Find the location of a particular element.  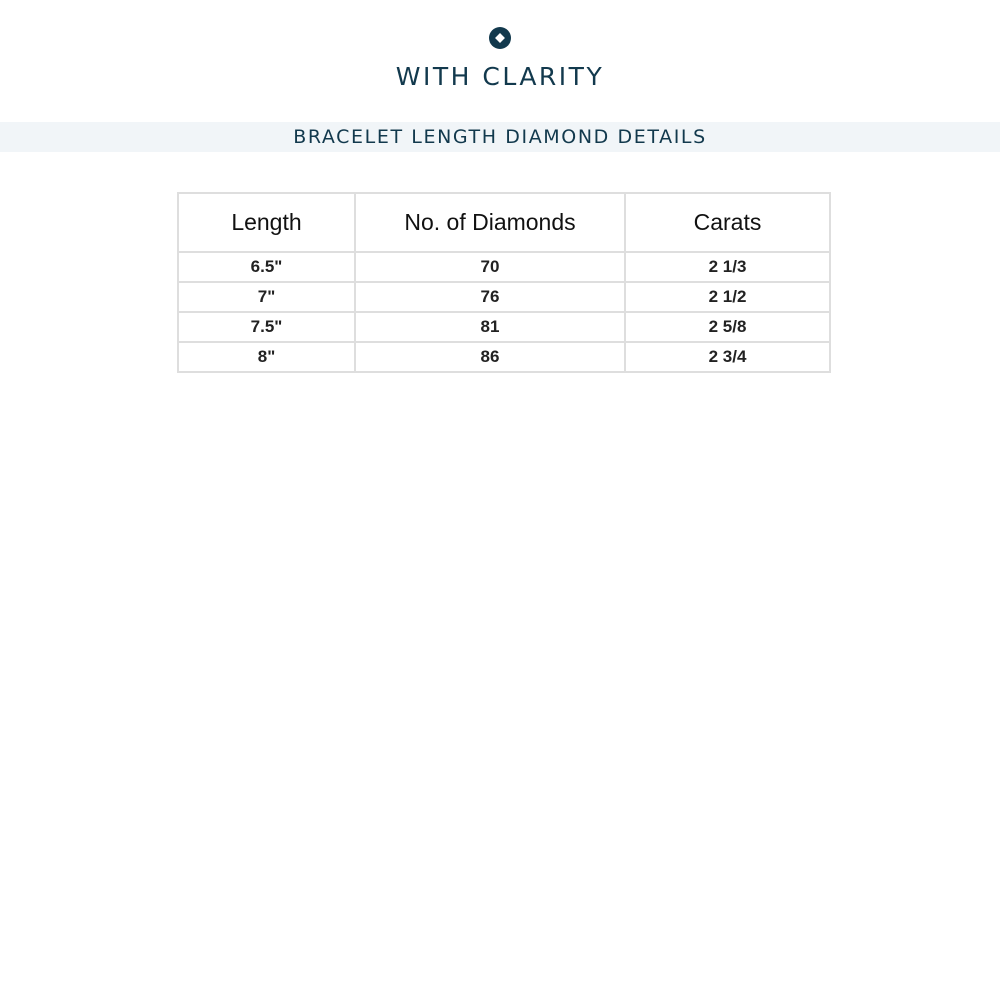

section-title: BRACELET LENGTH DIAMOND DETAILS is located at coordinates (500, 137).